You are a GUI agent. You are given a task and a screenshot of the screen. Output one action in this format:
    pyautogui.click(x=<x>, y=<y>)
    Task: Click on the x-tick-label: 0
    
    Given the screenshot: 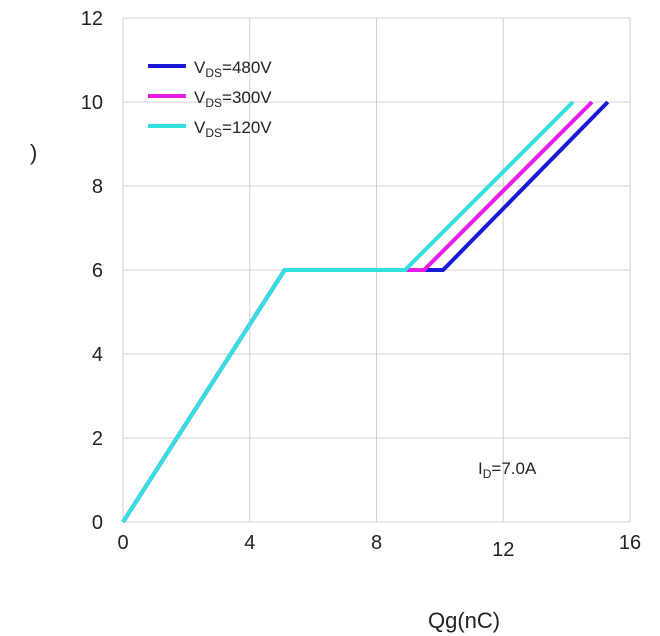 What is the action you would take?
    pyautogui.click(x=122, y=543)
    